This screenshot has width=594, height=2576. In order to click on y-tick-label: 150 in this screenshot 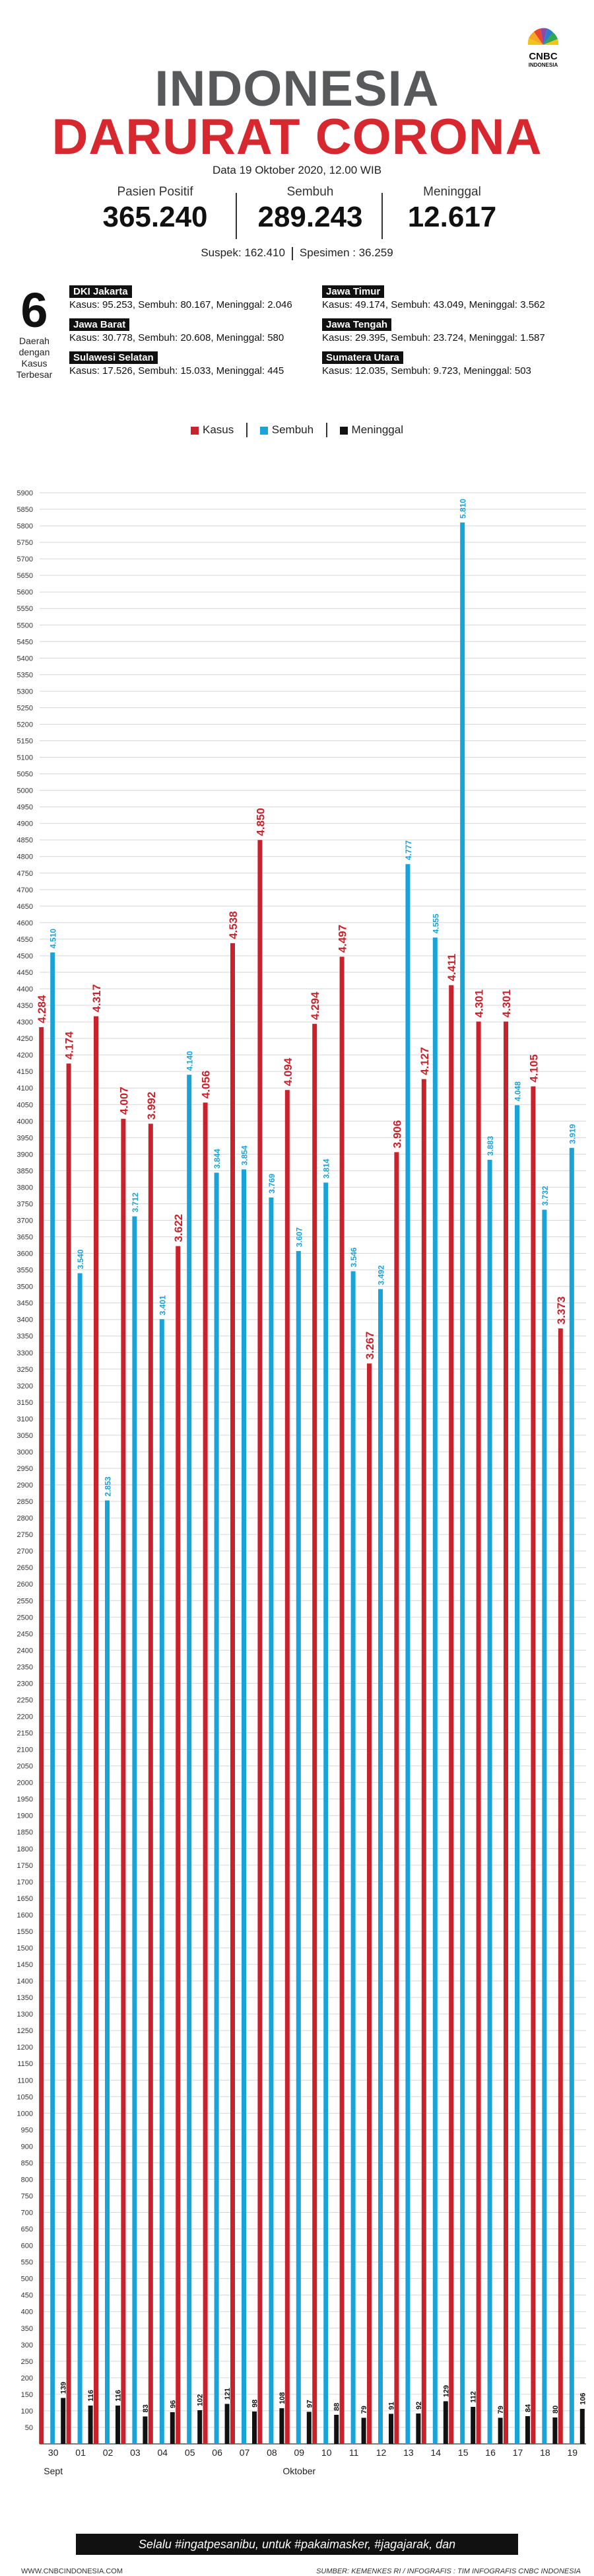, I will do `click(27, 2395)`.